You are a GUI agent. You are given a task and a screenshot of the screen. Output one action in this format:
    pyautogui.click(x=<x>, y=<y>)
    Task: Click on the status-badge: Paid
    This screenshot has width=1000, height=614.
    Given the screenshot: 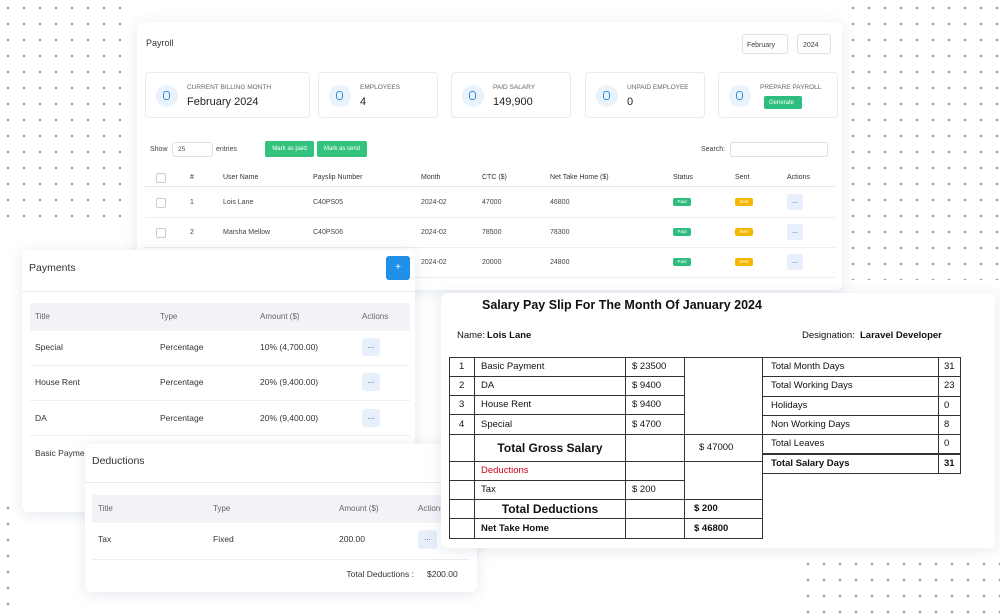 What is the action you would take?
    pyautogui.click(x=682, y=202)
    